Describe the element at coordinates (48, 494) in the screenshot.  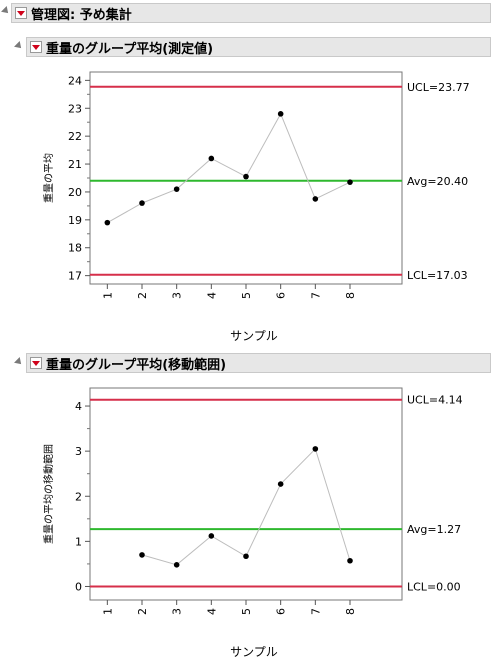
I see `y-axis-title: 重量の平均の移動範囲` at that location.